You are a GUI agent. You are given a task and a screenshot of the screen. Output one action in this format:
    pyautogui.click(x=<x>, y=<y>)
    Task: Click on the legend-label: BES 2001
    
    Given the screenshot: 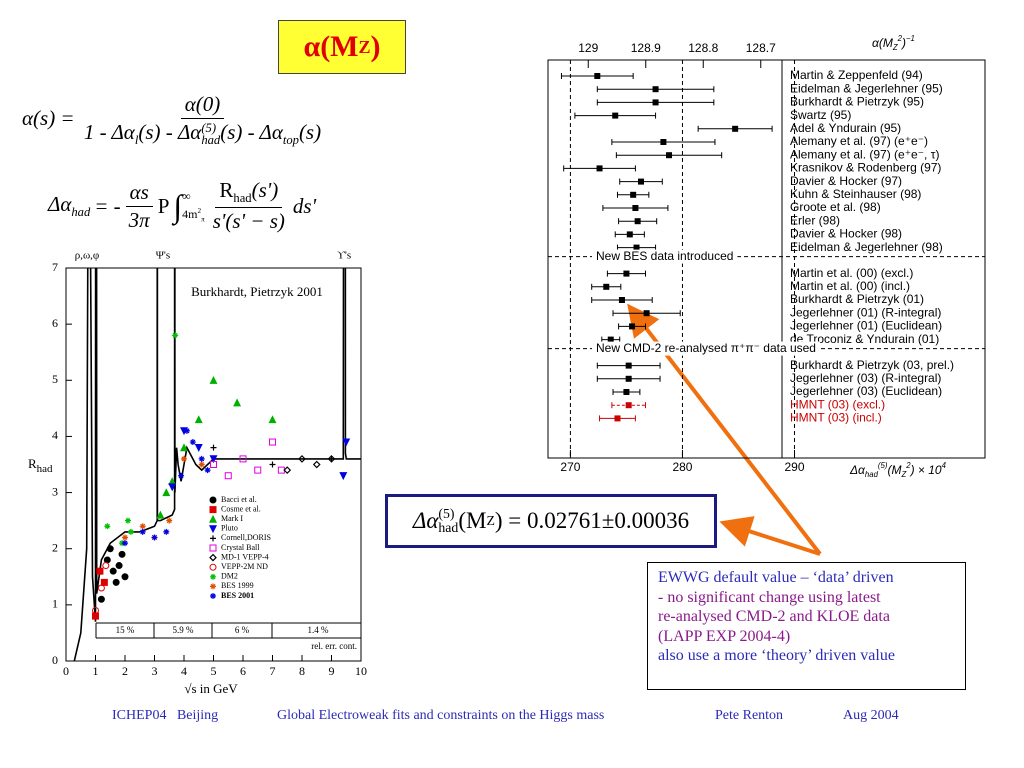 What is the action you would take?
    pyautogui.click(x=237, y=595)
    